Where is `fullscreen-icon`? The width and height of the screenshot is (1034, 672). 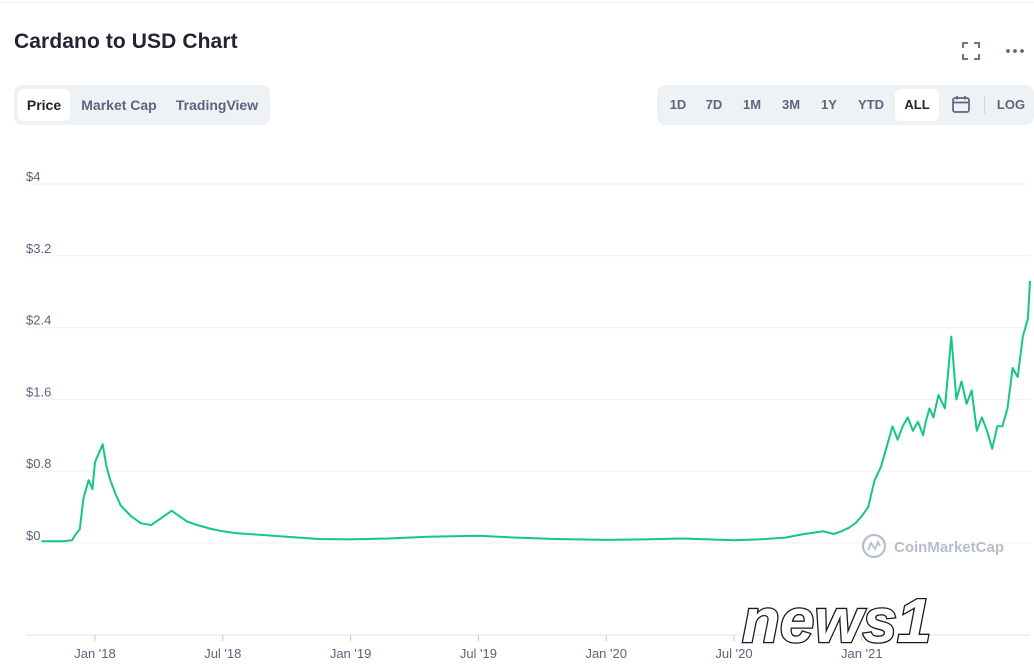
fullscreen-icon is located at coordinates (971, 51).